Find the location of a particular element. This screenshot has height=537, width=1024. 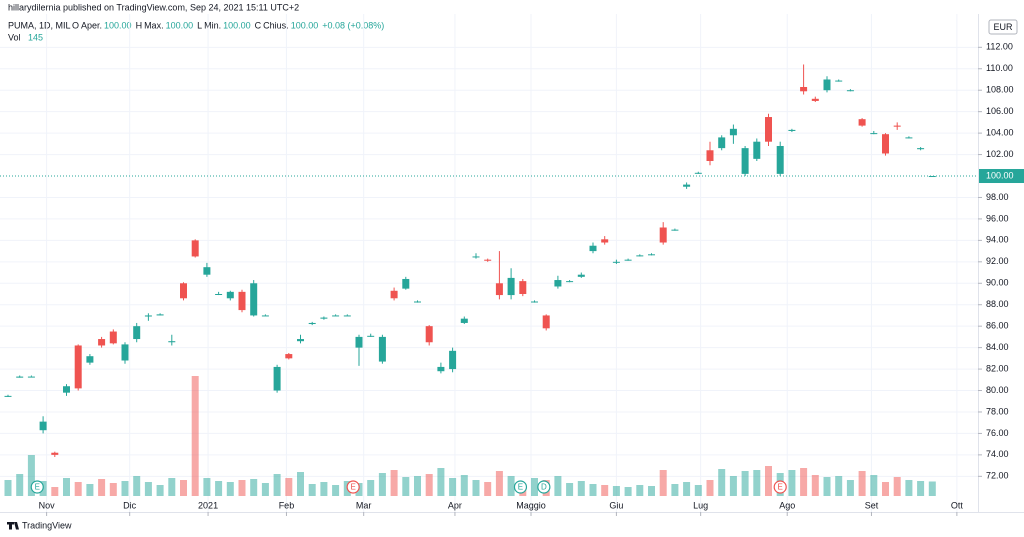

volume-label: Vol is located at coordinates (14, 37).